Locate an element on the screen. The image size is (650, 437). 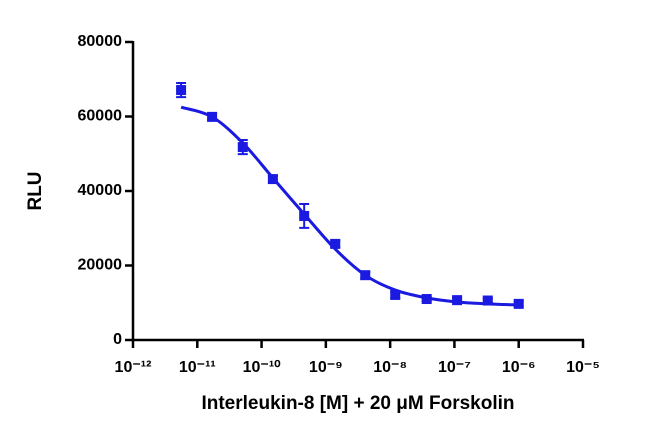
x-tick-label: 10⁻⁸ is located at coordinates (390, 367).